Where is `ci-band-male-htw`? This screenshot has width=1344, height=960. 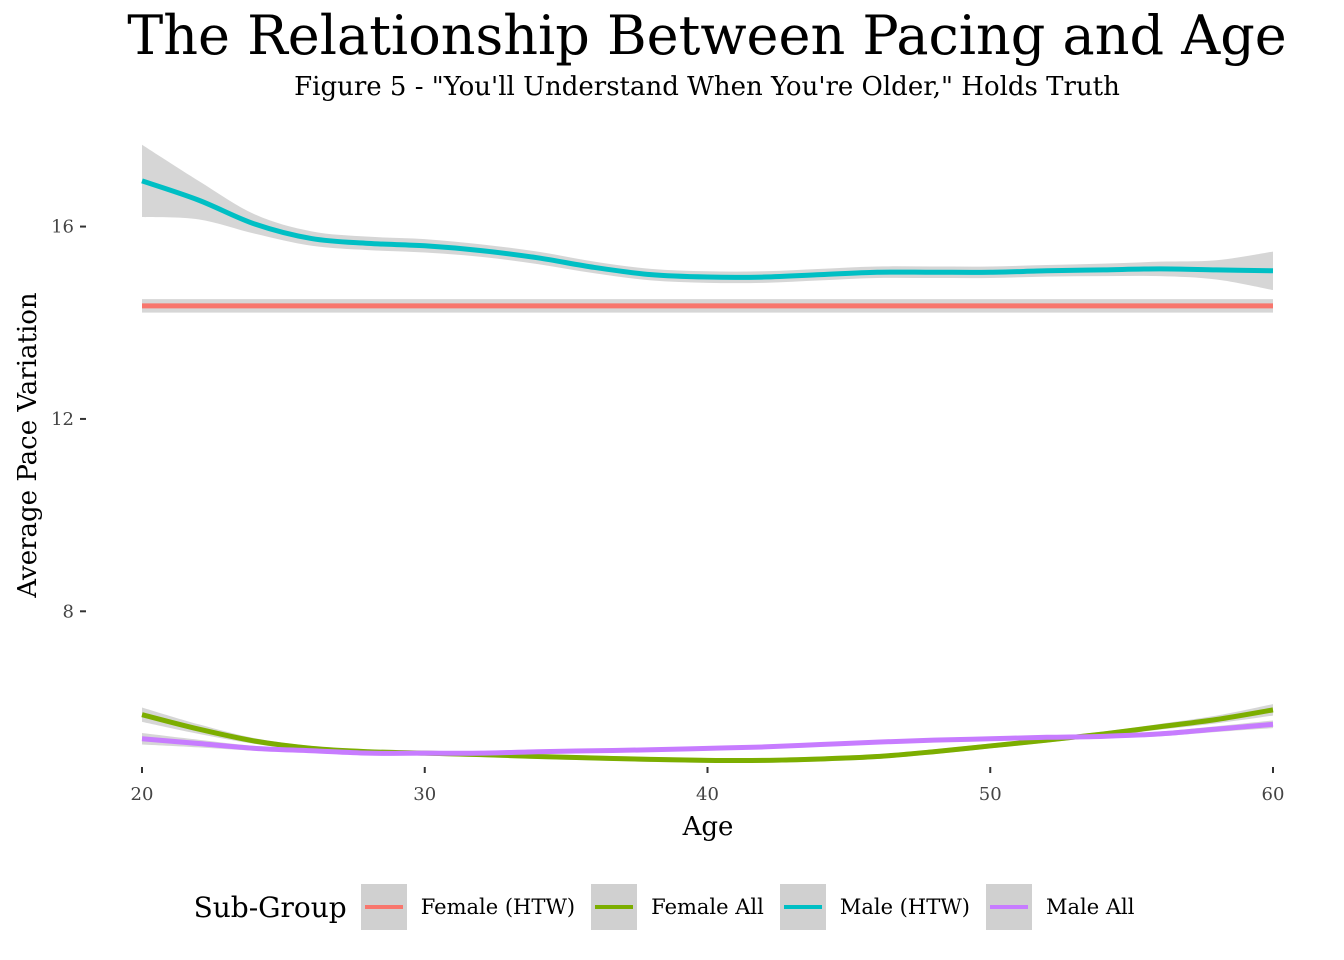 ci-band-male-htw is located at coordinates (707, 217).